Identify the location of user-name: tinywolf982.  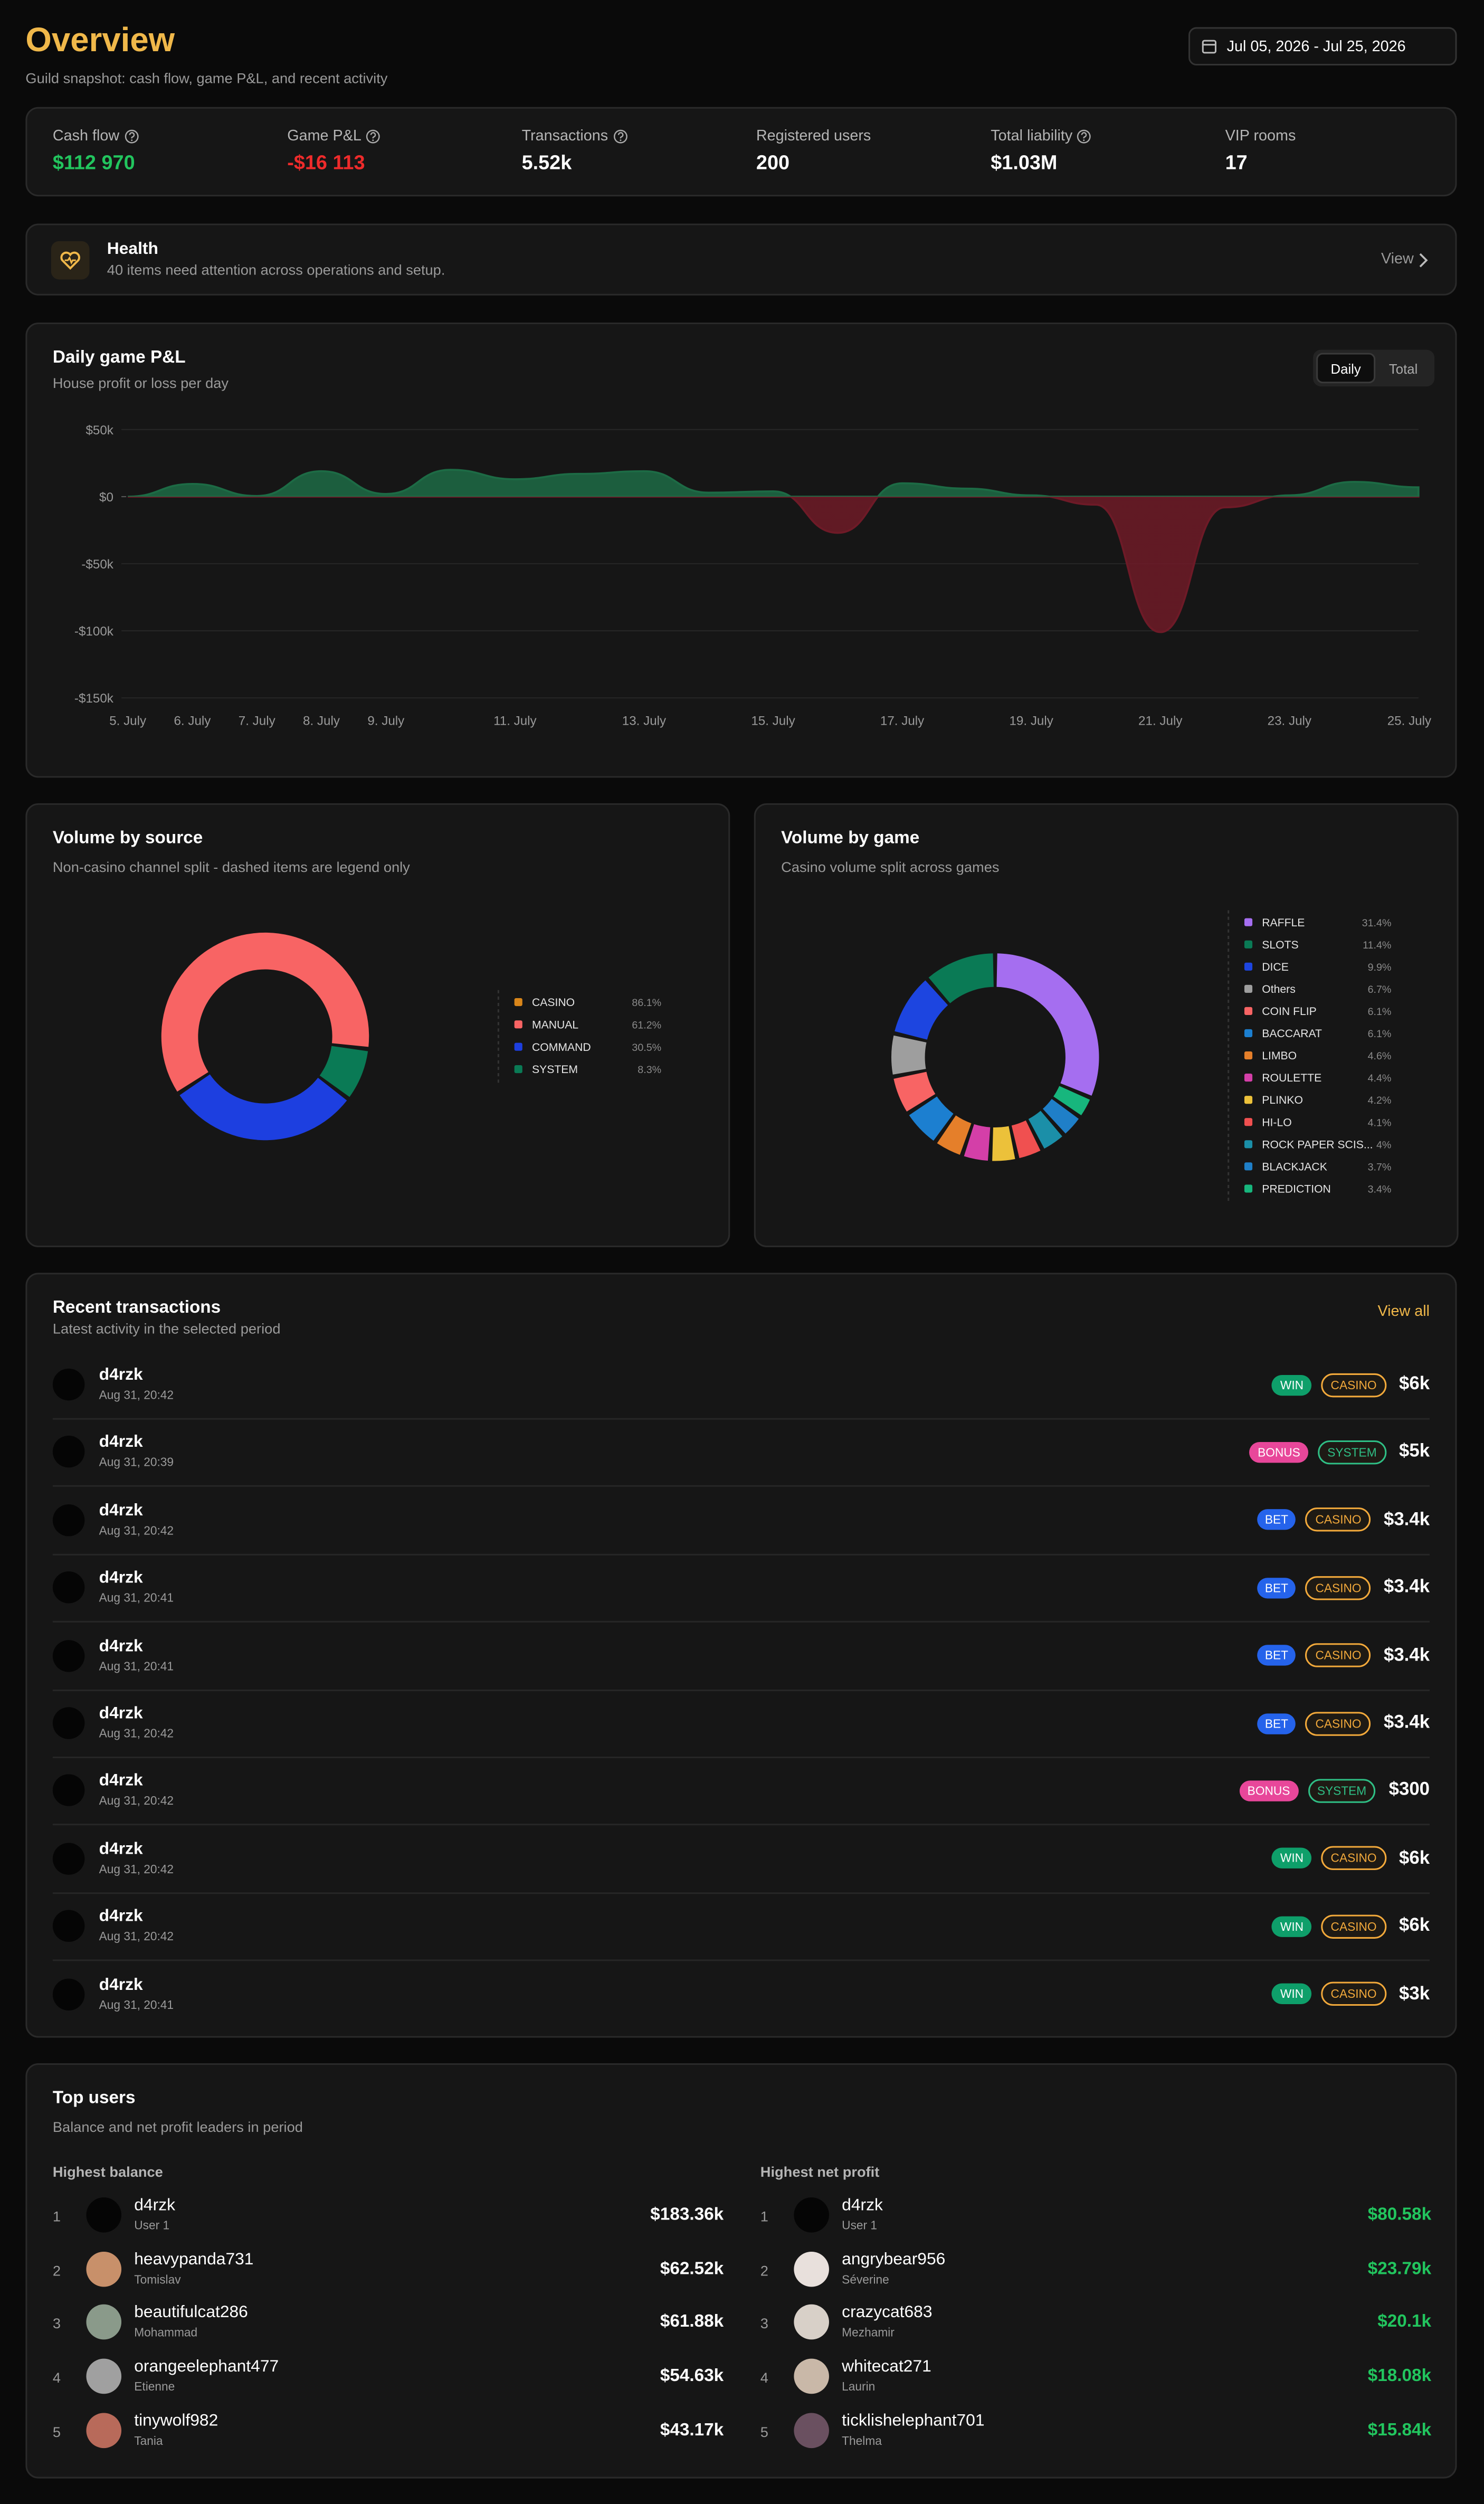
(176, 2421).